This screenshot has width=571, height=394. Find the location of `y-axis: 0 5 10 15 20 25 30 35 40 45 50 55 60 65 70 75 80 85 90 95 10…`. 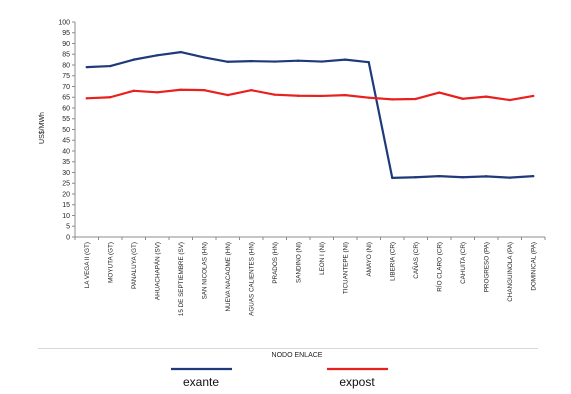

y-axis: 0 5 10 15 20 25 30 35 40 45 50 55 60 65 70 75 80 85 90 95 10… is located at coordinates (67, 130).